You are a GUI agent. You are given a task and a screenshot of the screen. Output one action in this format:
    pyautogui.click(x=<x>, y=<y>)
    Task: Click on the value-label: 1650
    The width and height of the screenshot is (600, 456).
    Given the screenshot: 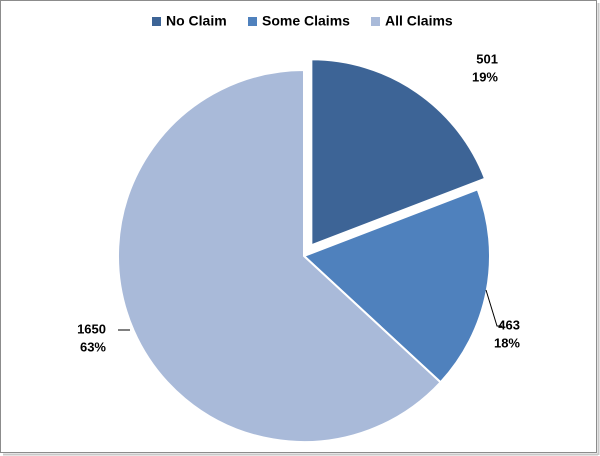 What is the action you would take?
    pyautogui.click(x=91, y=328)
    